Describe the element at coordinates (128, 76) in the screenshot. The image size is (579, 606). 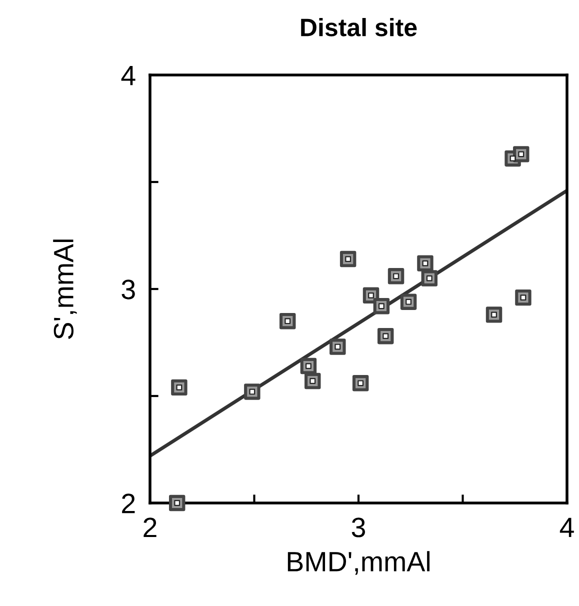
I see `y-tick-label: 4` at that location.